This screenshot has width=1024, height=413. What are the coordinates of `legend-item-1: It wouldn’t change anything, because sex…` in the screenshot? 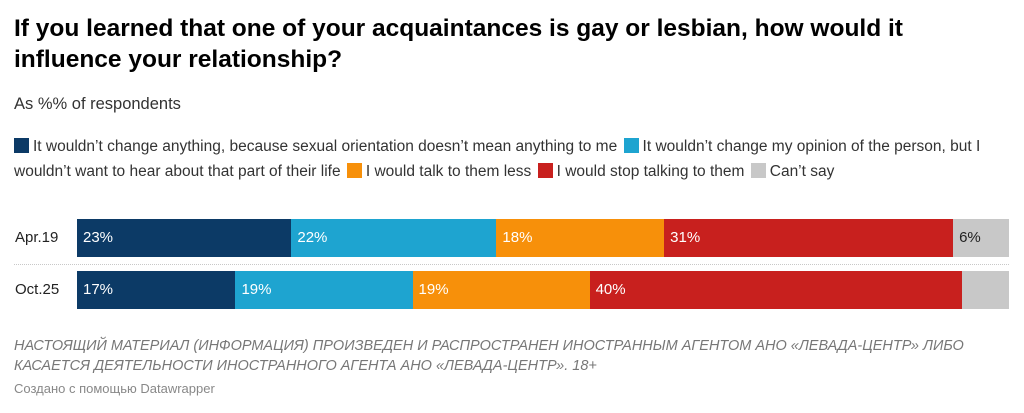 It's located at (315, 146).